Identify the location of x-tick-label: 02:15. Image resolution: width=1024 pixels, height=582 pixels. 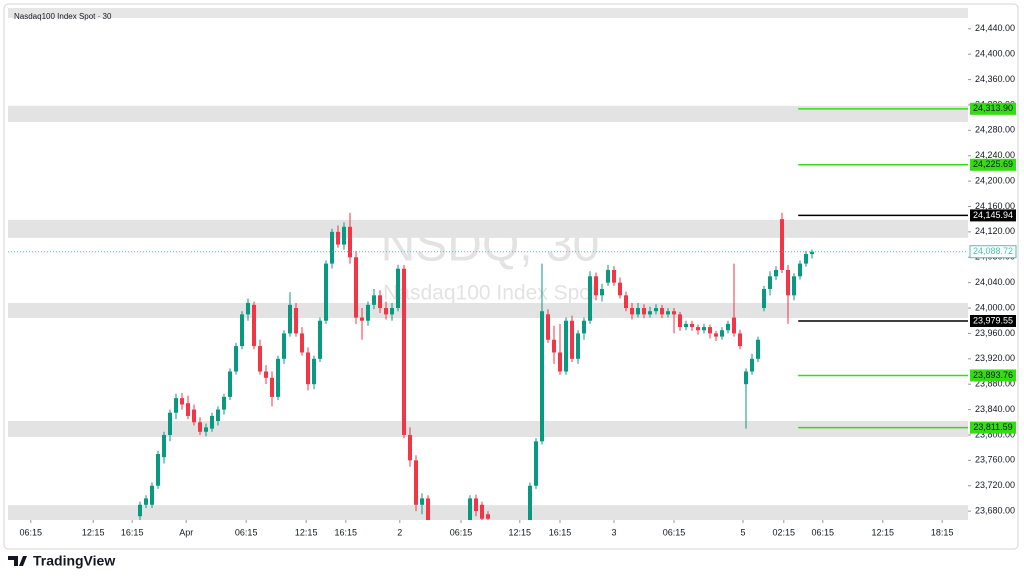
(784, 532).